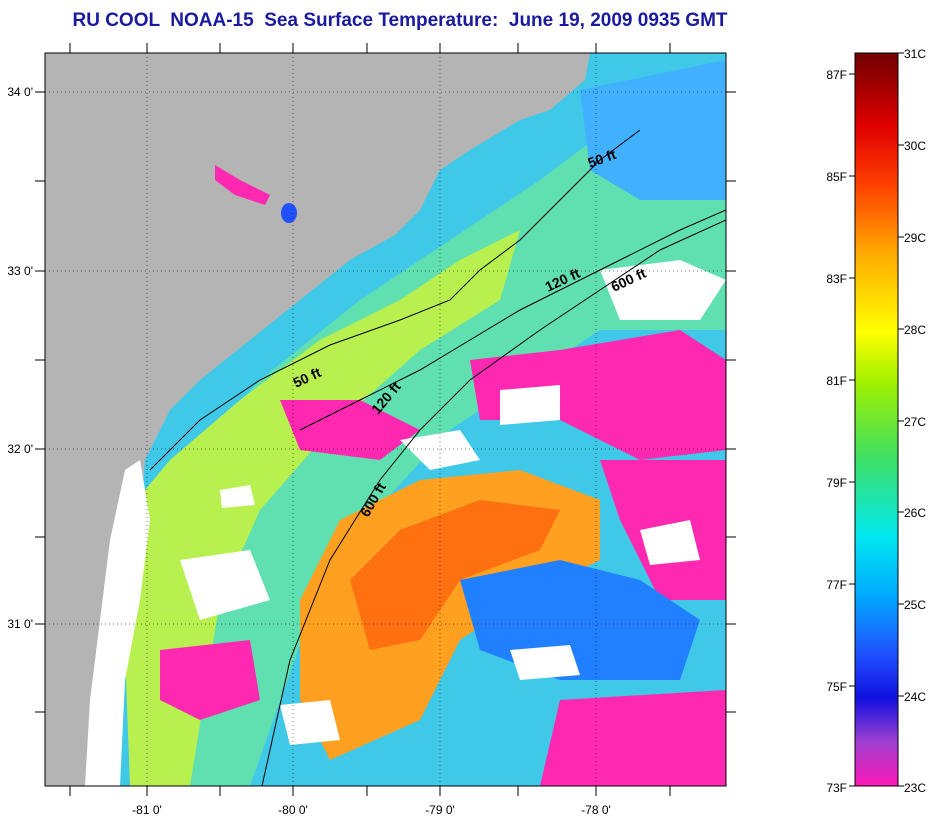  Describe the element at coordinates (653, 130) in the screenshot. I see `cool-water-north` at that location.